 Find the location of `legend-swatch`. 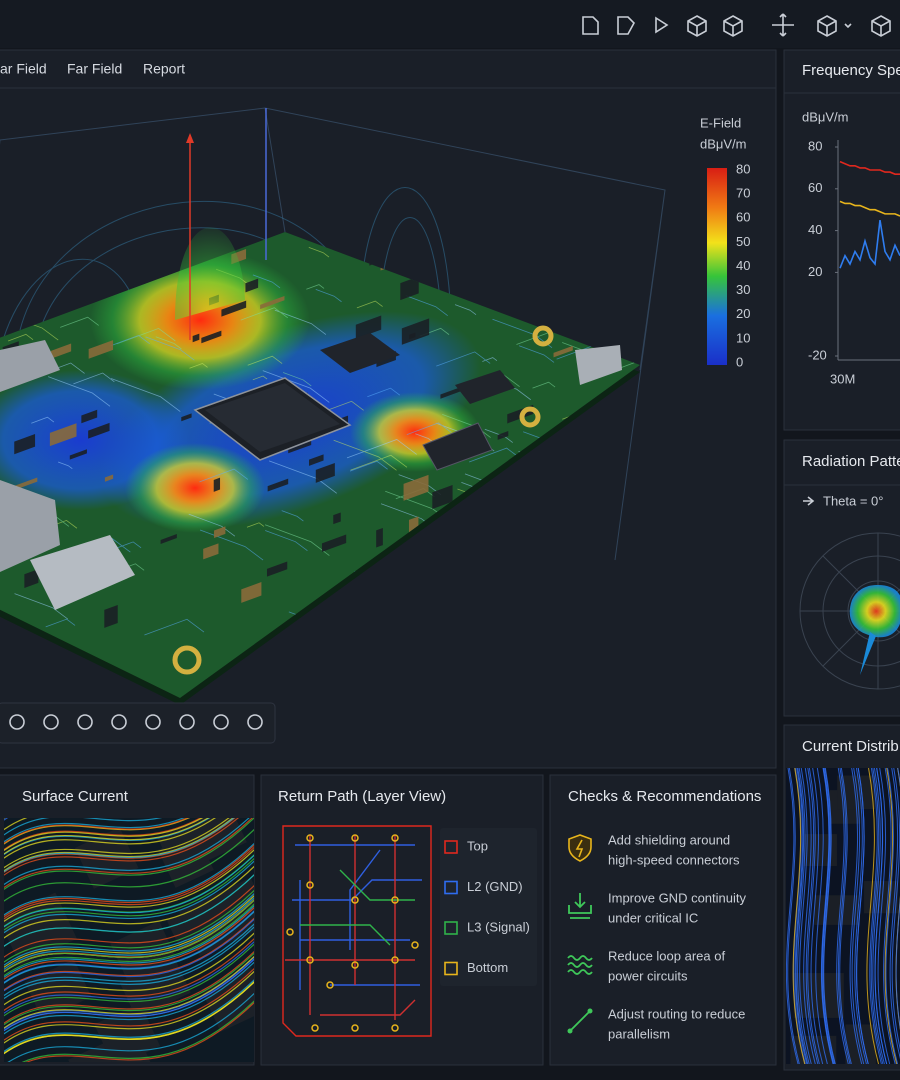

legend-swatch is located at coordinates (451, 968).